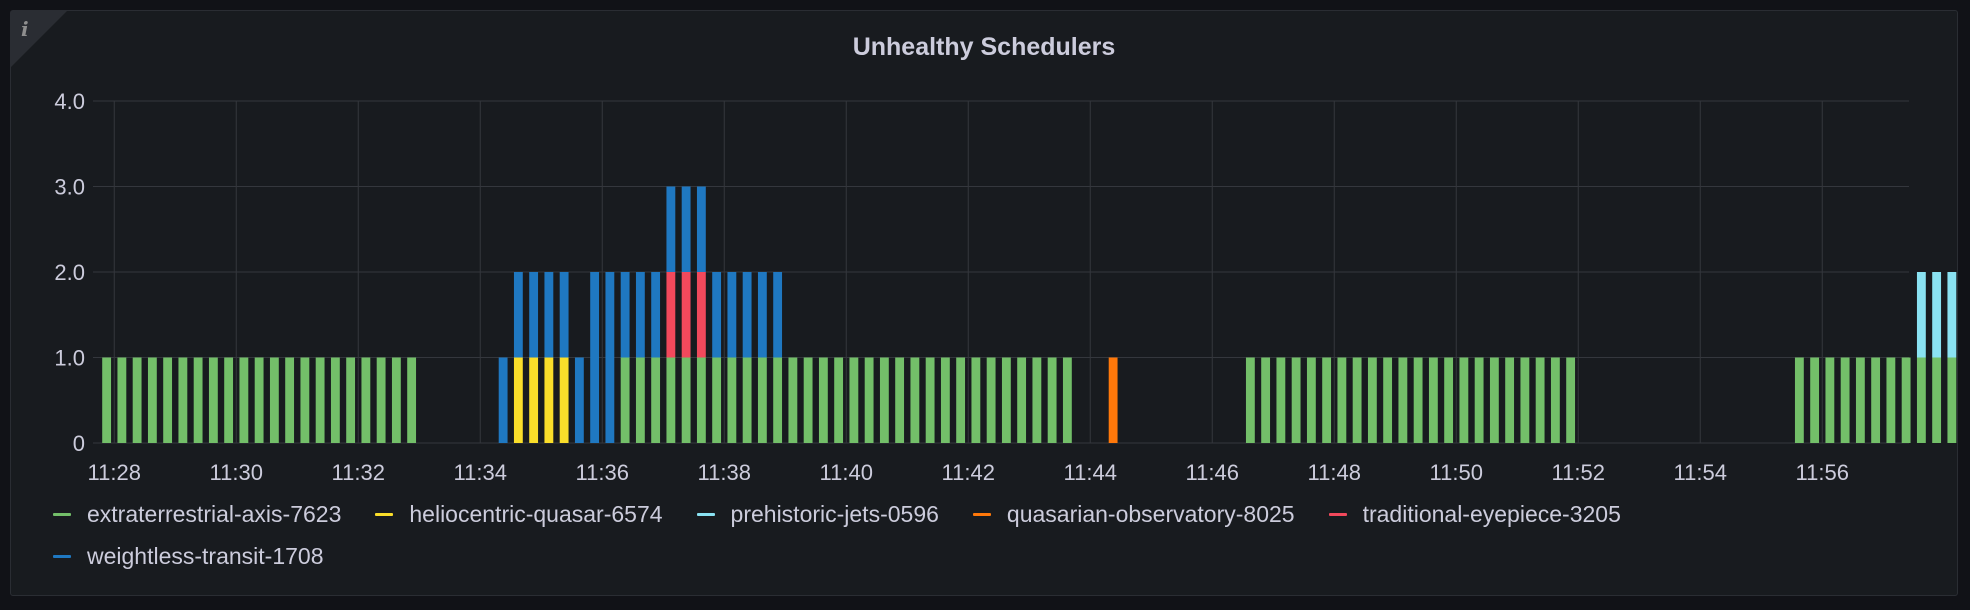 This screenshot has width=1970, height=610. I want to click on info-icon: i, so click(25, 29).